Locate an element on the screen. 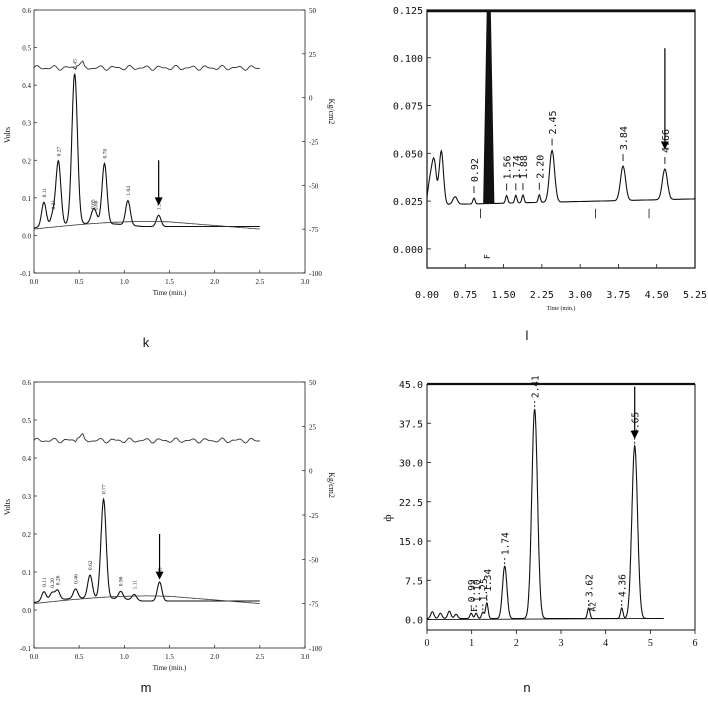 This screenshot has width=708, height=707. peak-label: 0.77 is located at coordinates (105, 489).